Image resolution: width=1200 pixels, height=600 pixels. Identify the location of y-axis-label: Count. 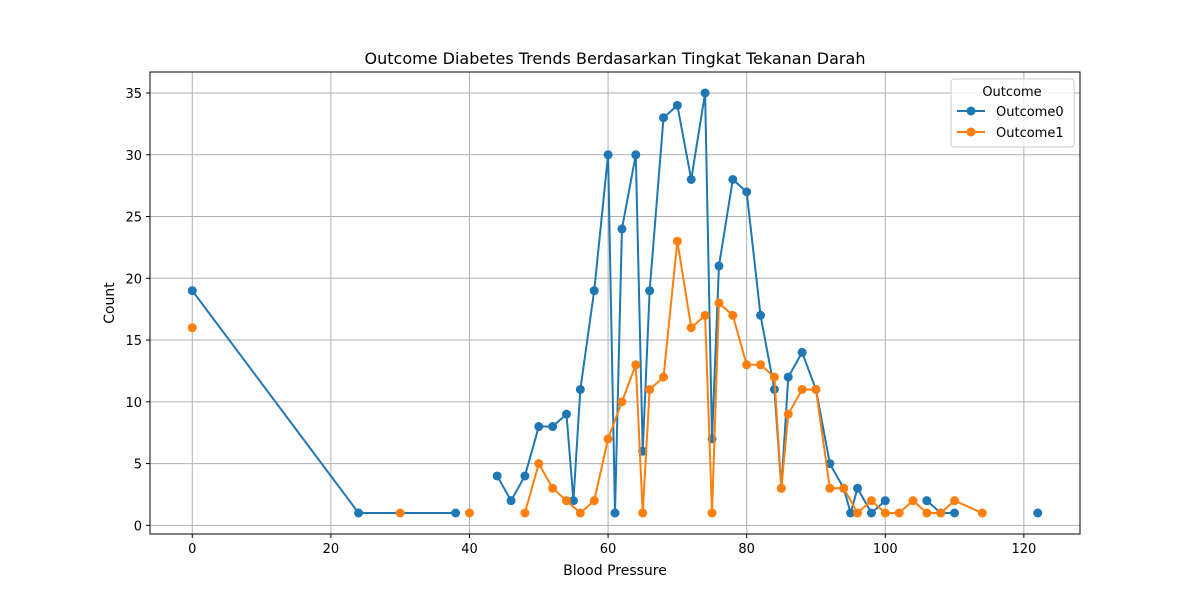
(110, 303).